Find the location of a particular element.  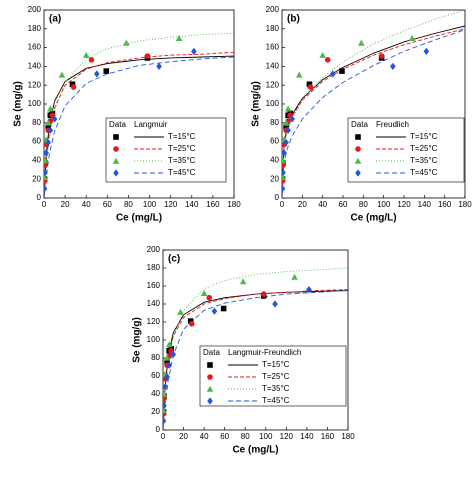

y-tick-label: 180 is located at coordinates (273, 28).